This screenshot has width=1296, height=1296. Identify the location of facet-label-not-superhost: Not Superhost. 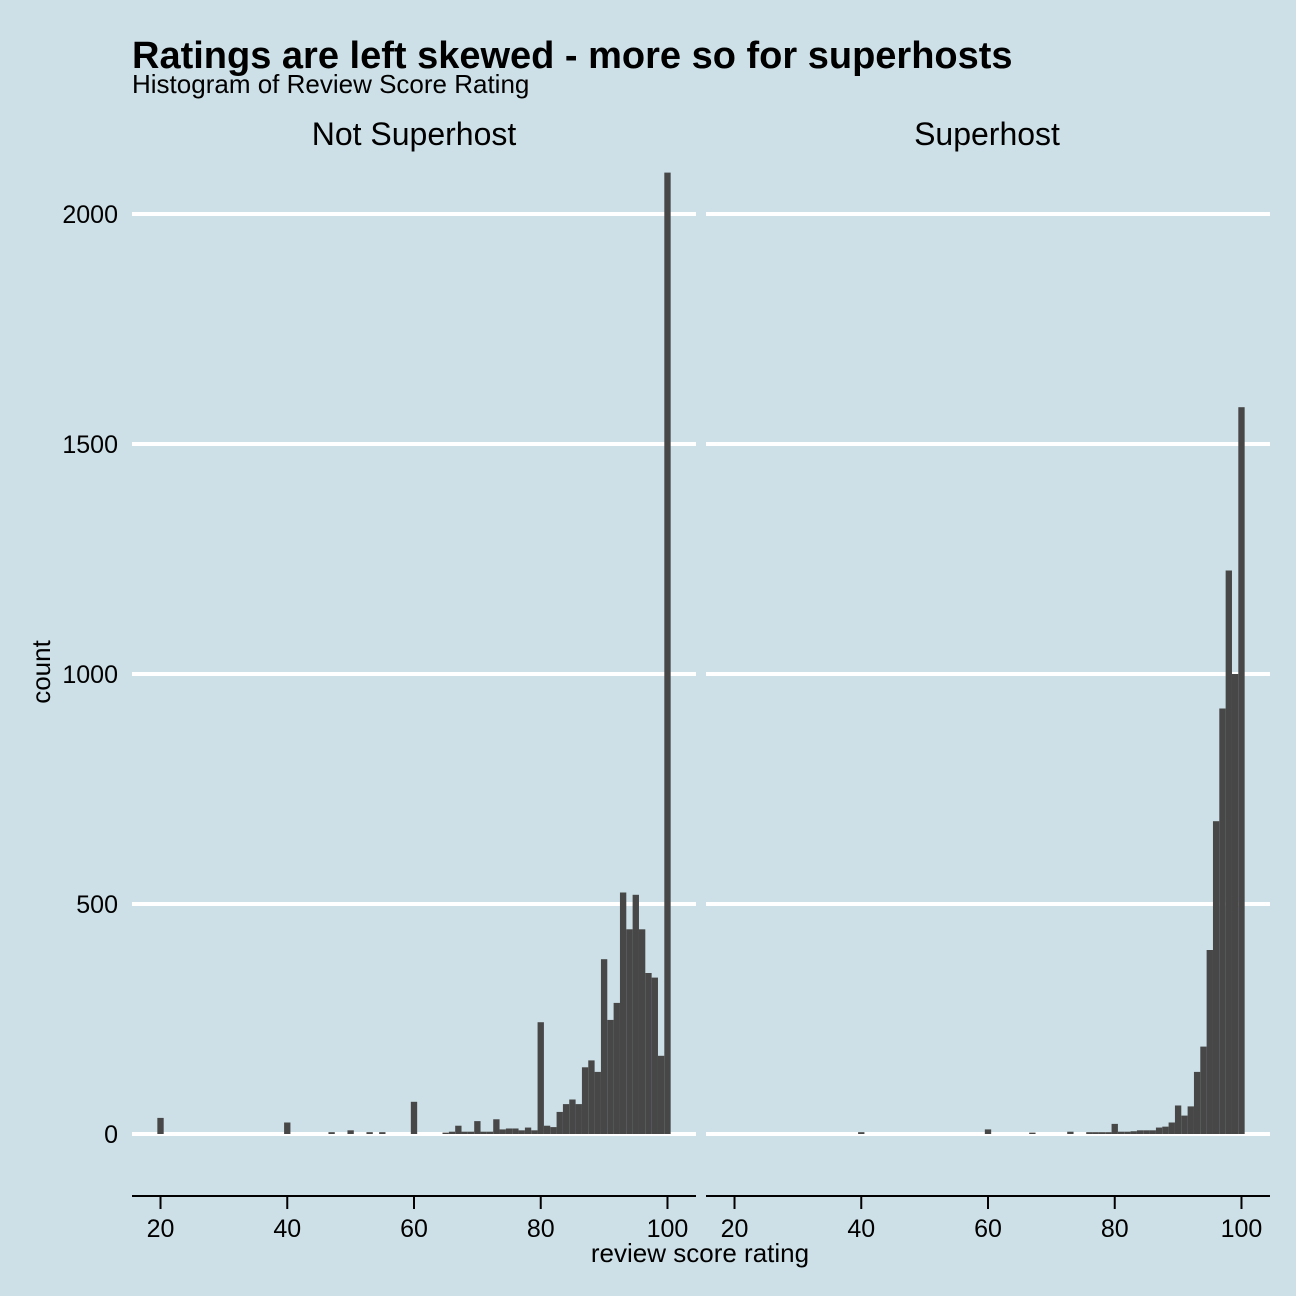
(414, 134).